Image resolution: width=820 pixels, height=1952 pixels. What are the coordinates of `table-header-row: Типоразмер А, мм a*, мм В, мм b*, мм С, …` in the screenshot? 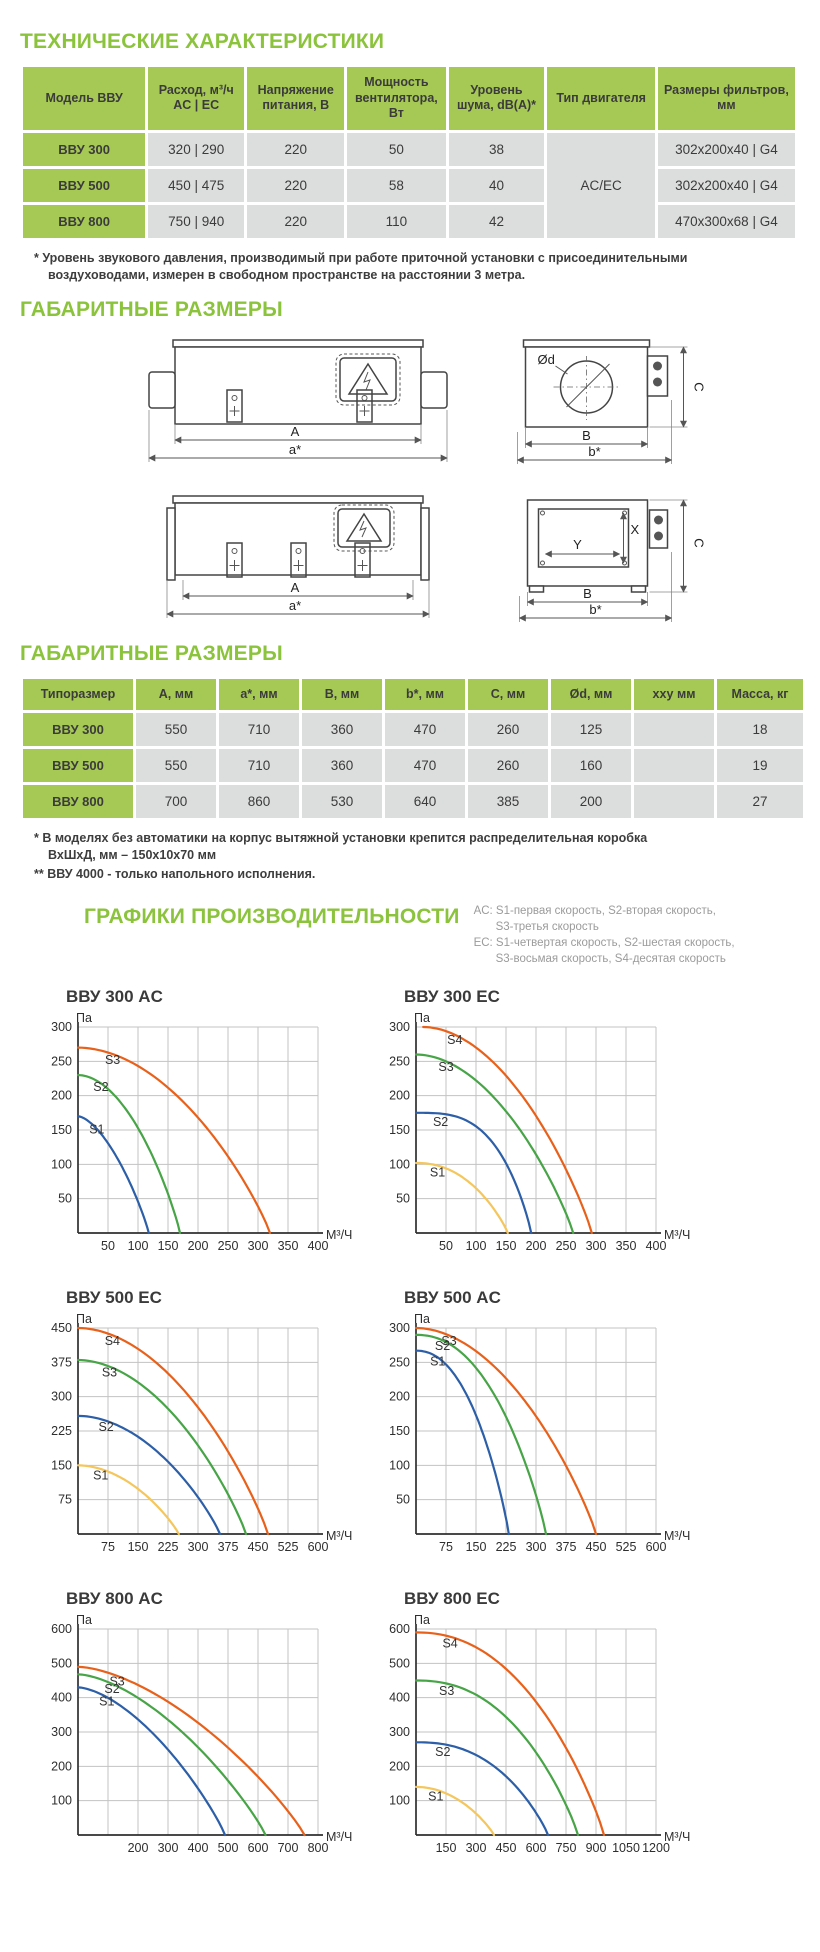 It's located at (413, 694).